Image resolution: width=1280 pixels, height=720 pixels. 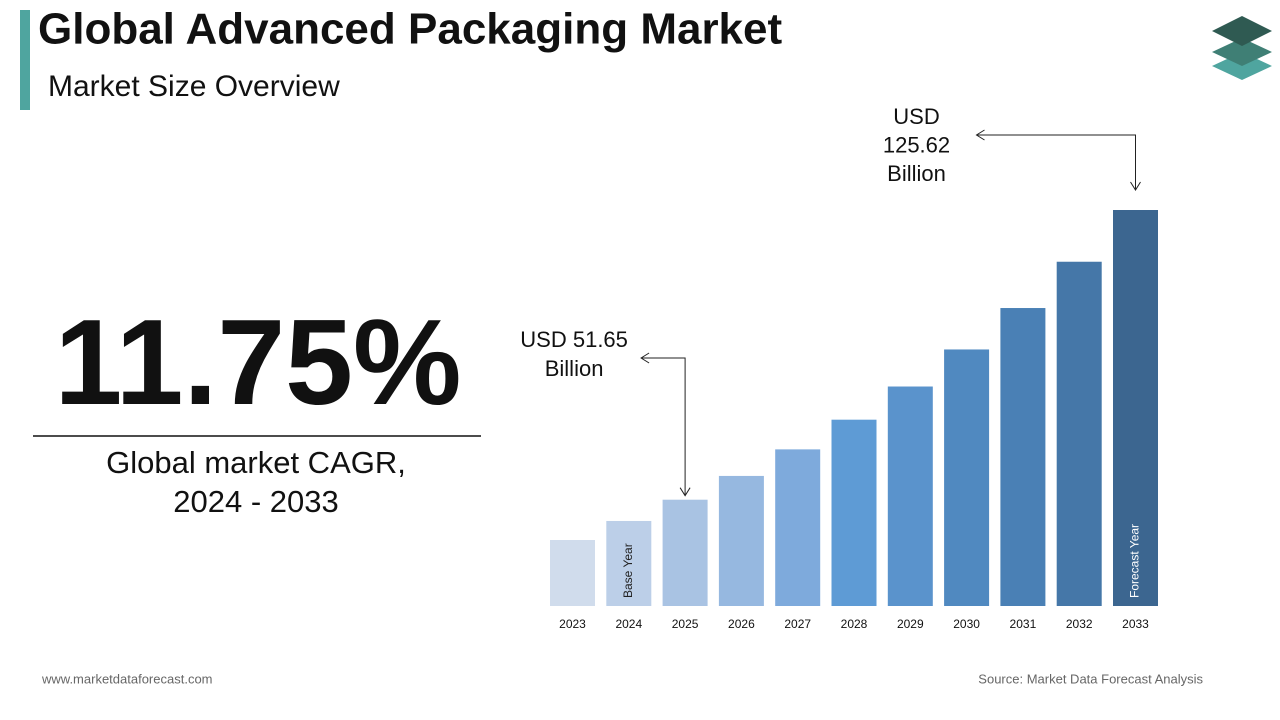 What do you see at coordinates (194, 86) in the screenshot?
I see `subtitle: Market Size Overview` at bounding box center [194, 86].